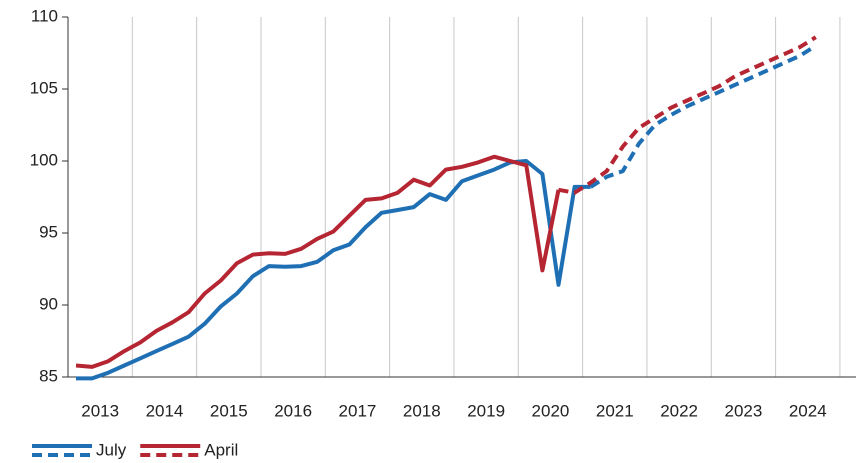  I want to click on y-tick-label: 90, so click(48, 303).